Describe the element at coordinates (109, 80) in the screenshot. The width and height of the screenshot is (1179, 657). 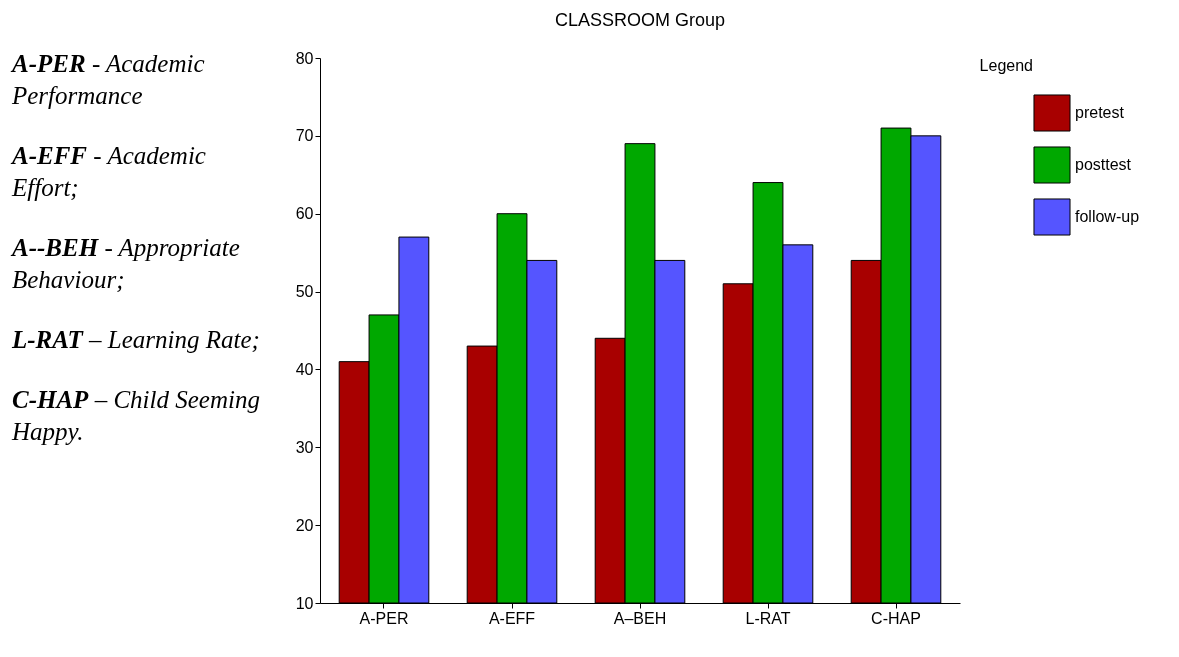
I see `text: A-PER - Academic Performance` at that location.